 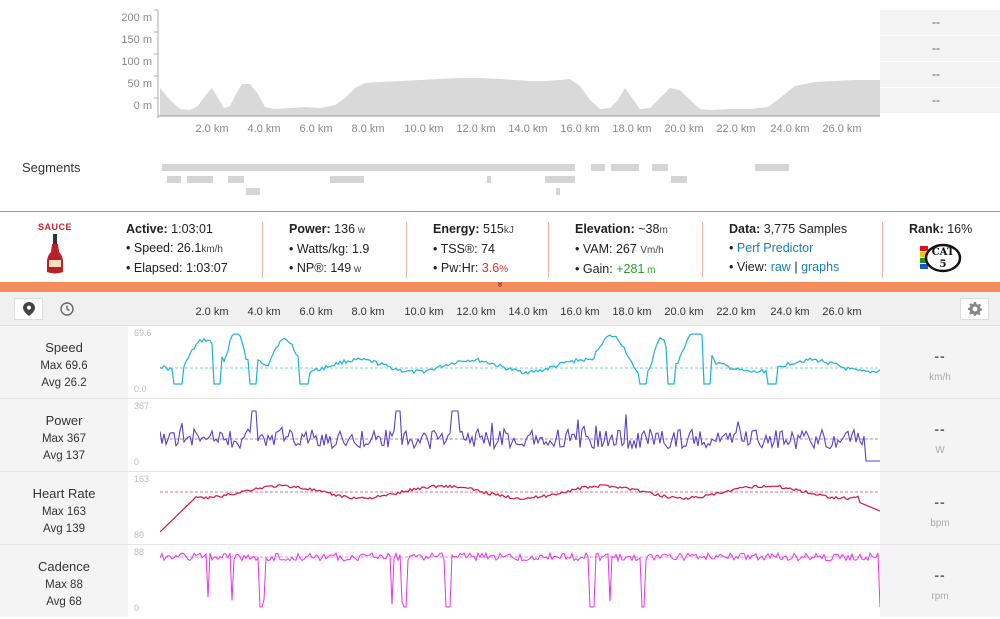 What do you see at coordinates (736, 129) in the screenshot?
I see `elevation-x-label: 22.0 km` at bounding box center [736, 129].